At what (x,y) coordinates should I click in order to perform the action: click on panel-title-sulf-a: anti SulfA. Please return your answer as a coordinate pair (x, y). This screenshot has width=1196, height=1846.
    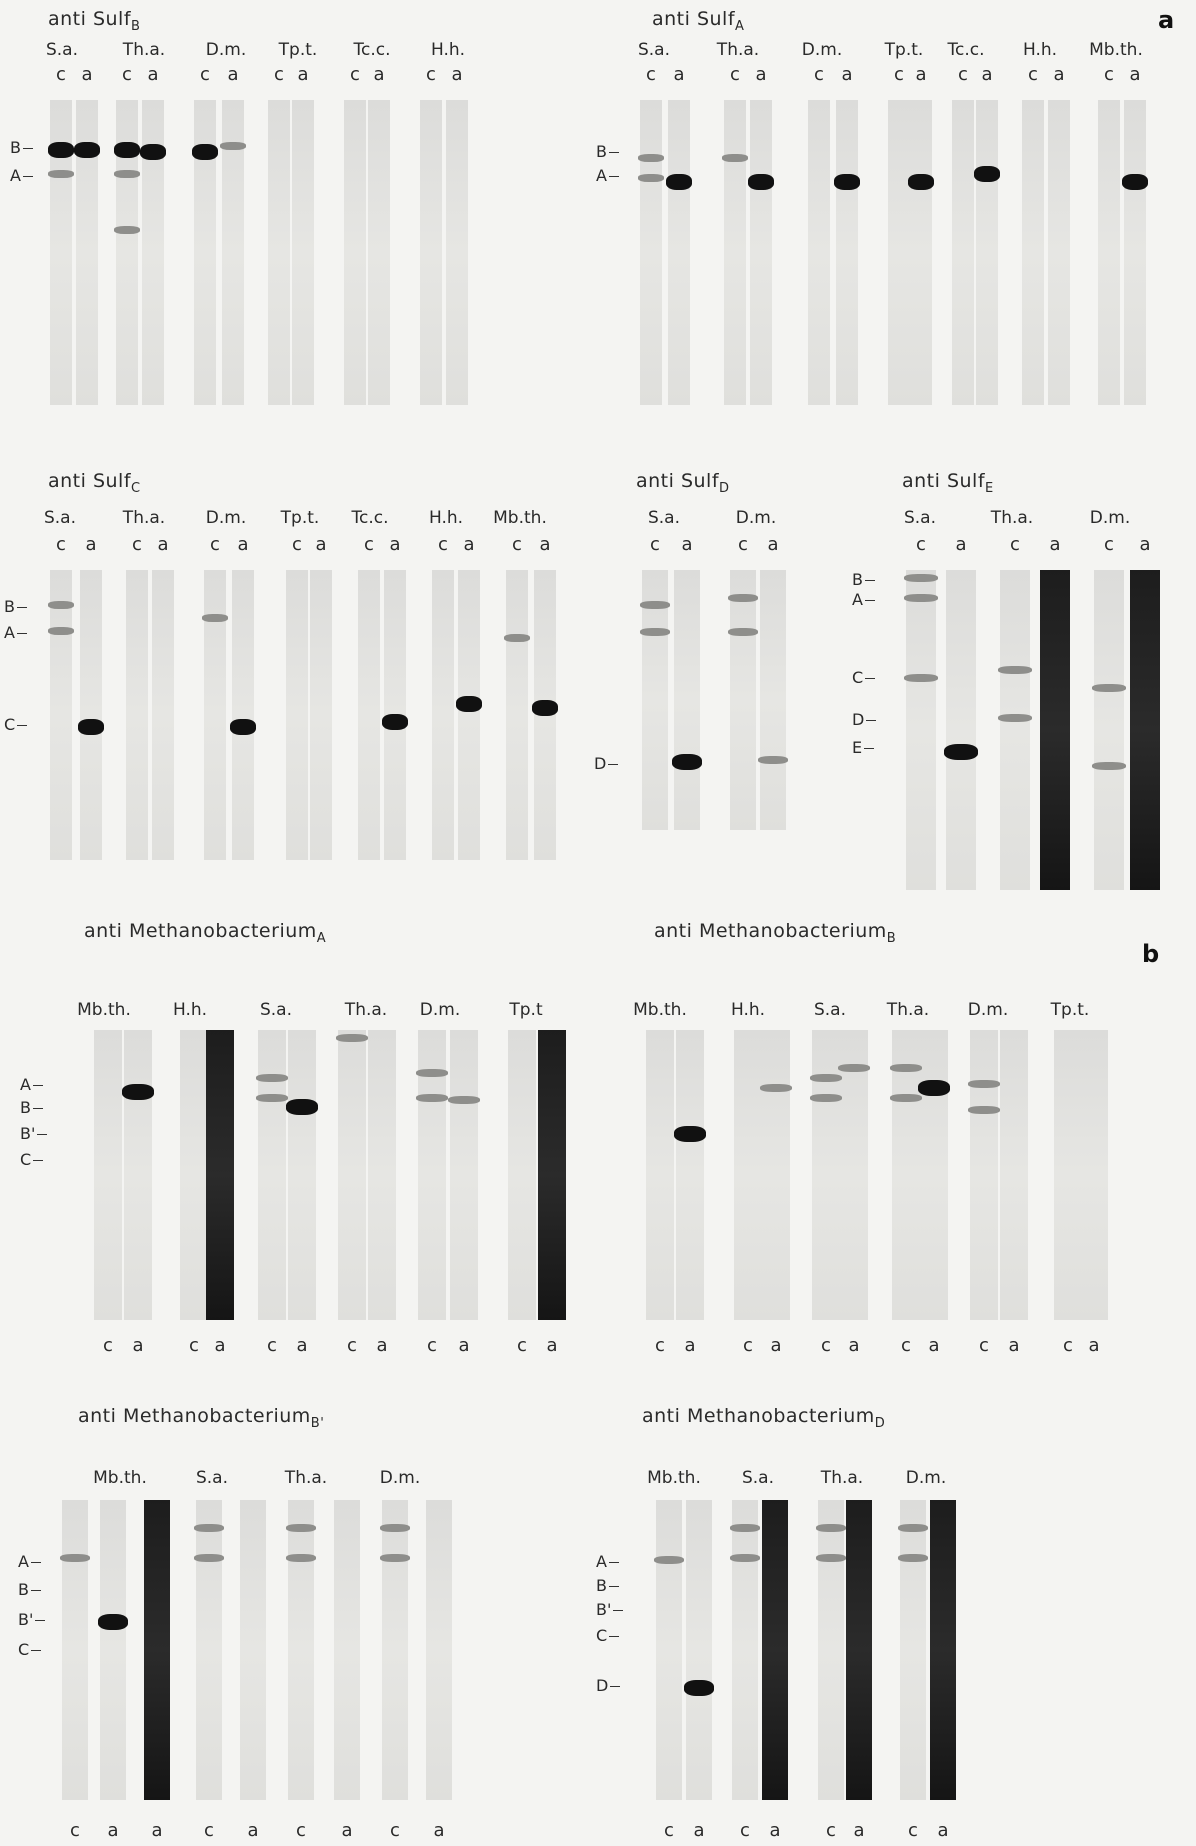
    Looking at the image, I should click on (698, 21).